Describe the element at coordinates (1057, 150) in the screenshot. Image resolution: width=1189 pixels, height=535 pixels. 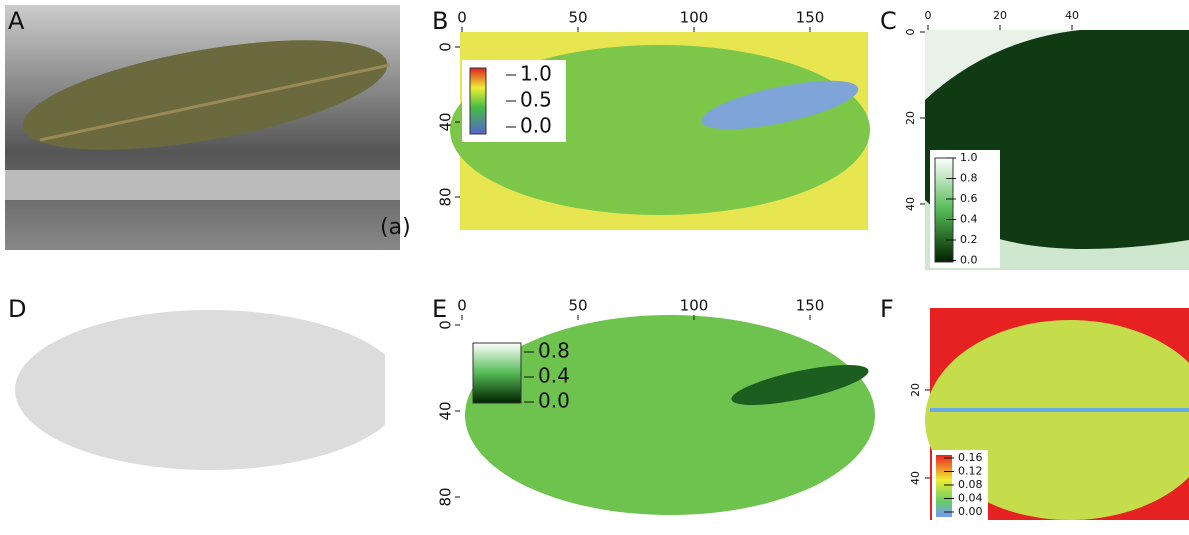
I see `heatmap-c` at that location.